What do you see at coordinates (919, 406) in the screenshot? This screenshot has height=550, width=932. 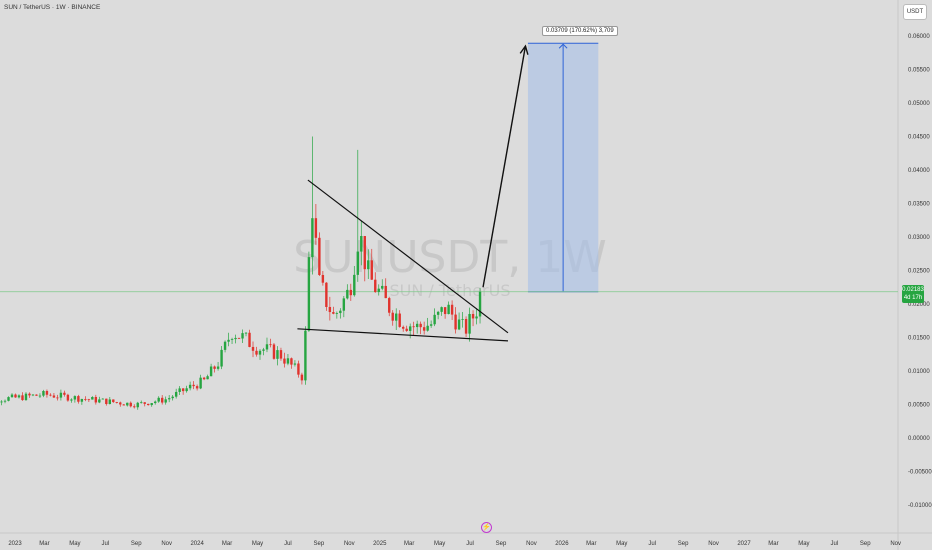 I see `y-tick-label: 0.00500` at bounding box center [919, 406].